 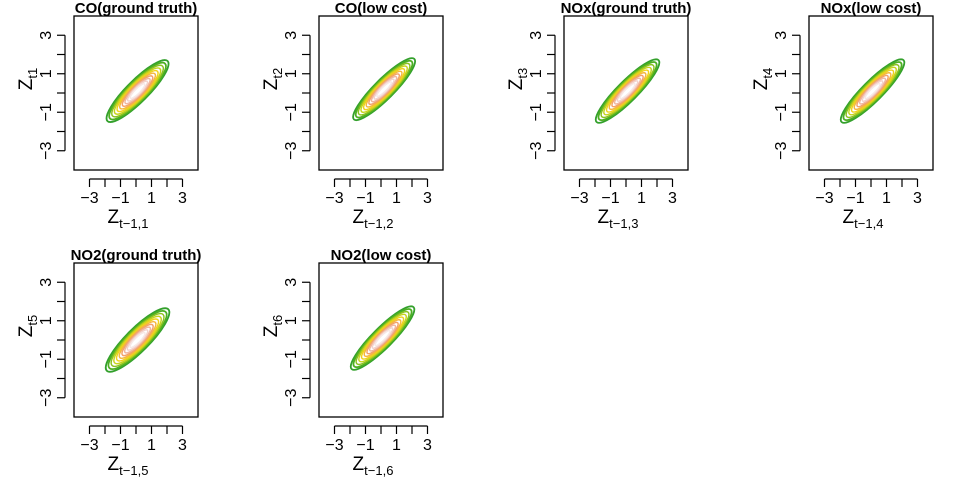 I want to click on x-axis-label: Zt−1,5, so click(x=128, y=466).